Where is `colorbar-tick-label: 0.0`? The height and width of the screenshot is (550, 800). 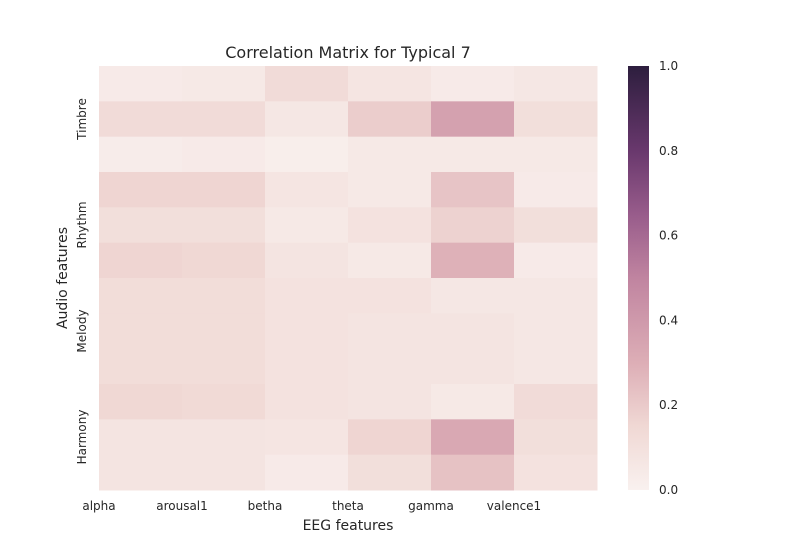
colorbar-tick-label: 0.0 is located at coordinates (668, 490).